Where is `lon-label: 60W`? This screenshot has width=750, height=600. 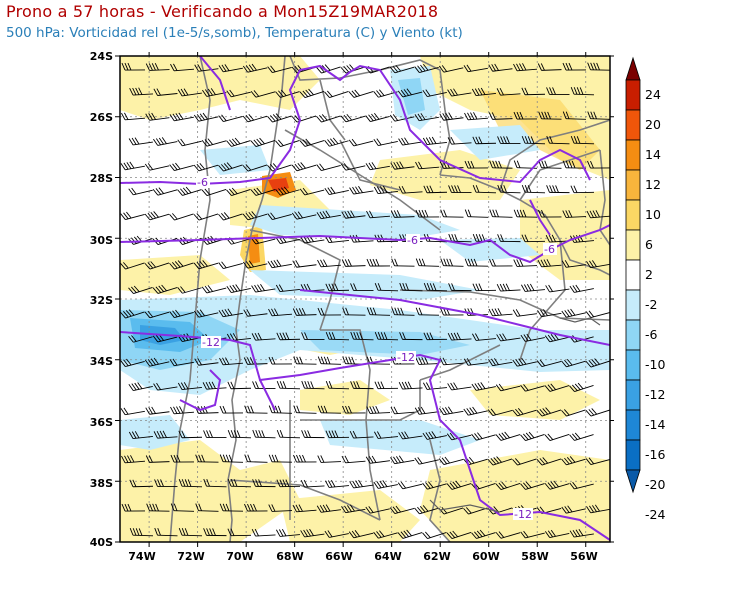 lon-label: 60W is located at coordinates (485, 556).